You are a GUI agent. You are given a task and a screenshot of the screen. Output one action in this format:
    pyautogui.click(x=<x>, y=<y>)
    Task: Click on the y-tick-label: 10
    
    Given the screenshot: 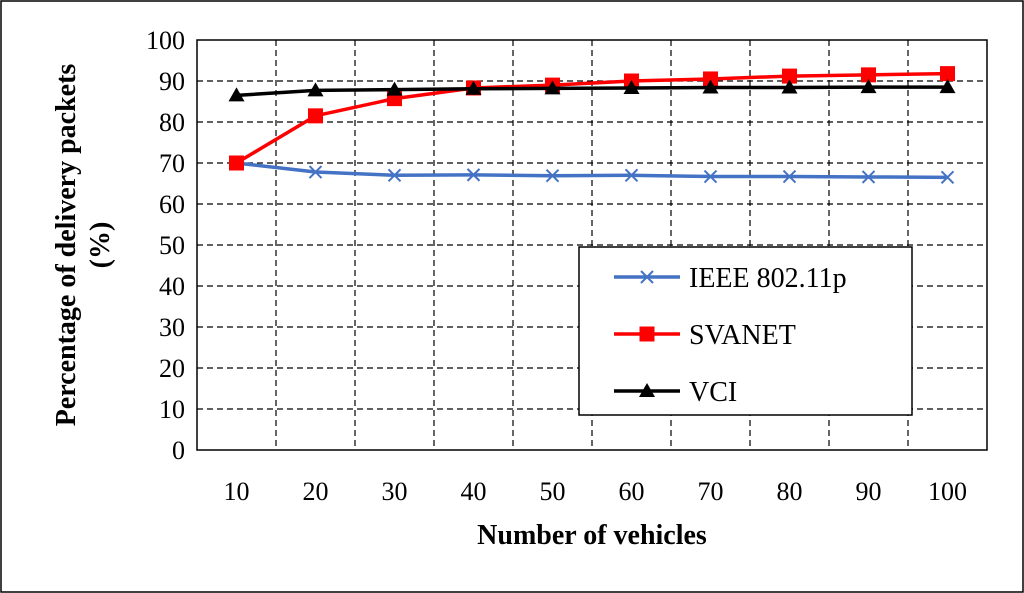 What is the action you would take?
    pyautogui.click(x=172, y=409)
    